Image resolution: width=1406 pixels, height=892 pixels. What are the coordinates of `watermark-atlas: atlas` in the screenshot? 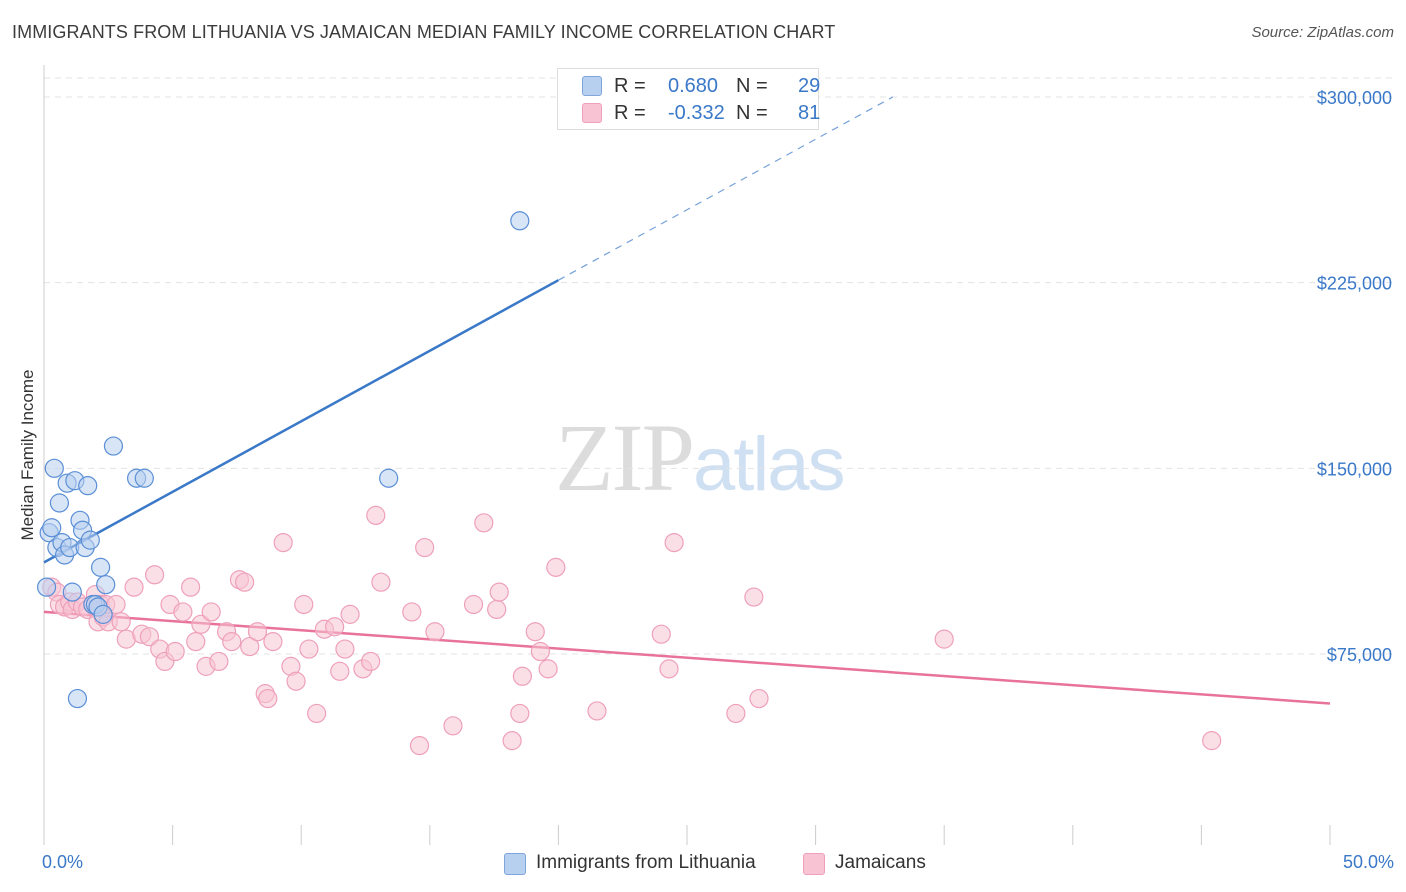 It's located at (769, 464).